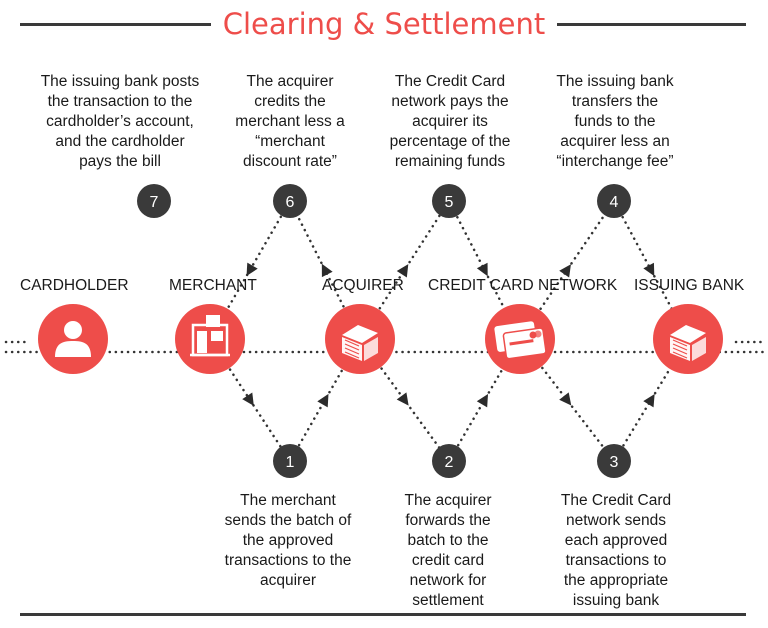 Image resolution: width=768 pixels, height=628 pixels. I want to click on arrow-step5-to-network-head, so click(482, 269).